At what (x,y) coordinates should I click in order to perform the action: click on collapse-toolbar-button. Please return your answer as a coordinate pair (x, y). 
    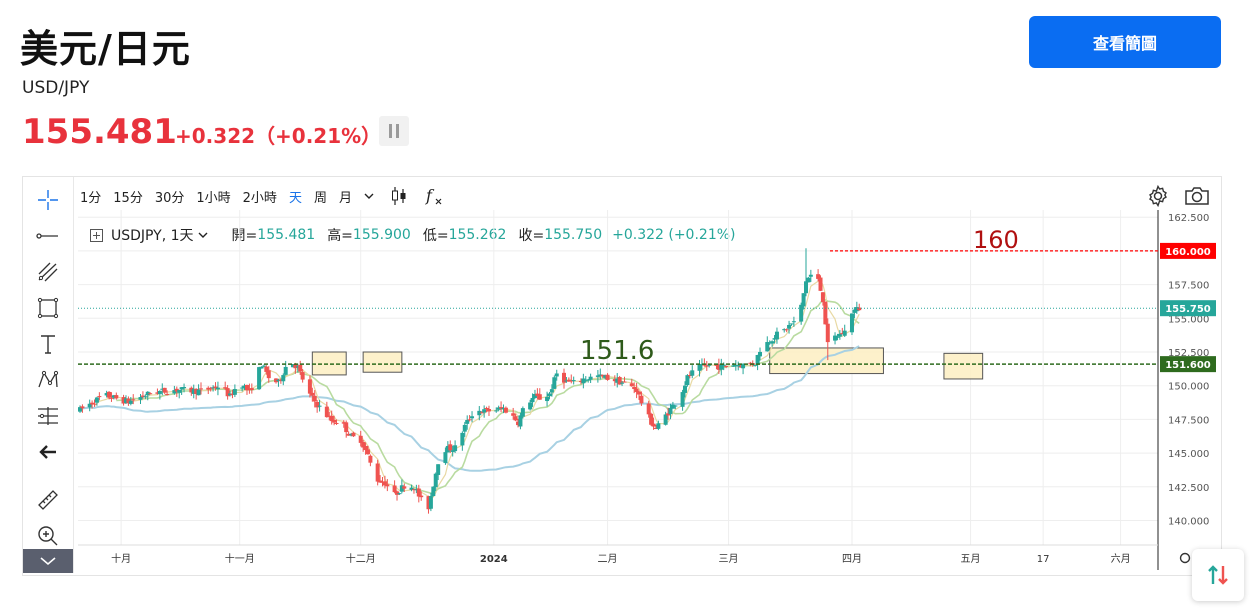
    Looking at the image, I should click on (48, 561).